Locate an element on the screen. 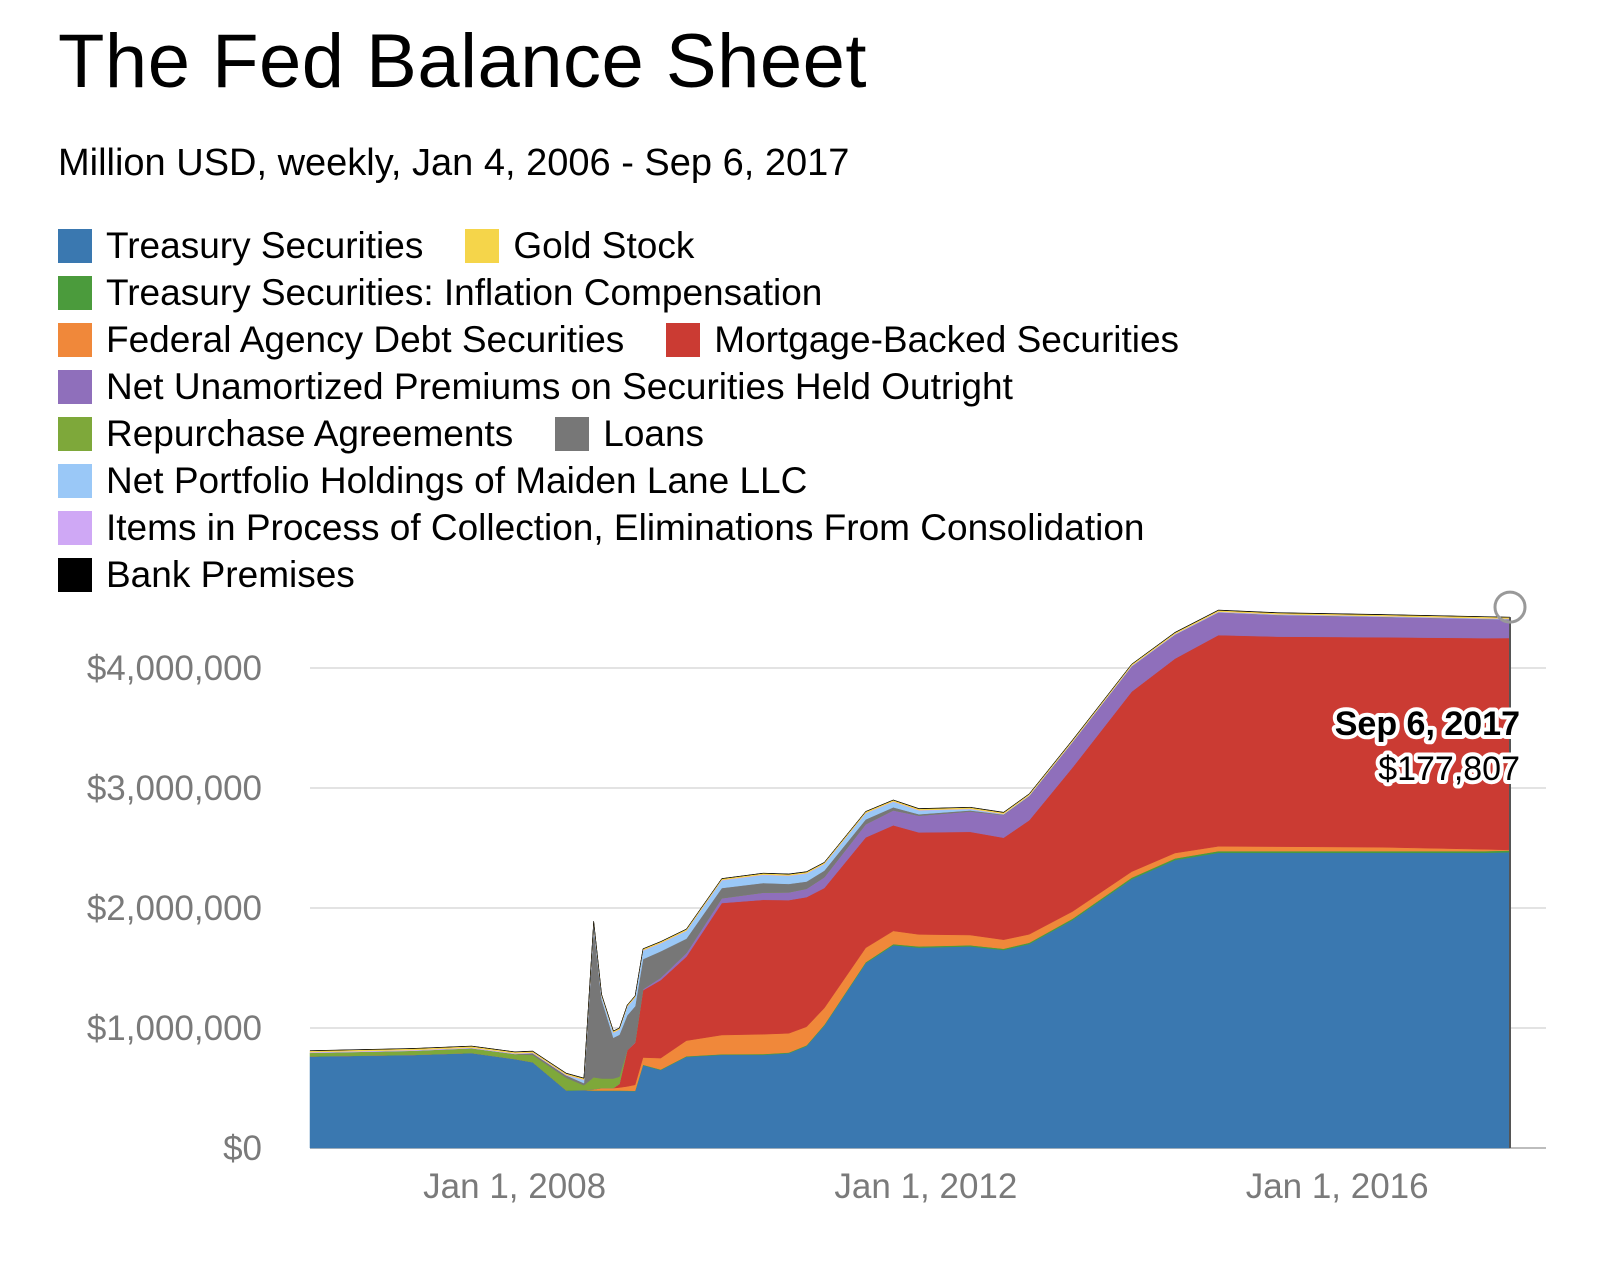 This screenshot has height=1266, width=1614. legend-item: Bank Premises is located at coordinates (206, 575).